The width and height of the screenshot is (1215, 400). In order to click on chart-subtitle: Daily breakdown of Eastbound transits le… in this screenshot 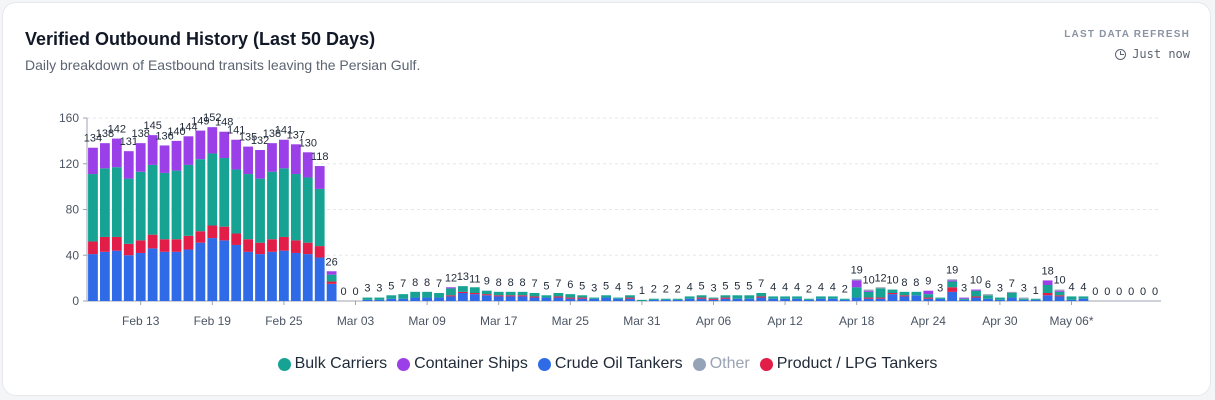, I will do `click(223, 65)`.